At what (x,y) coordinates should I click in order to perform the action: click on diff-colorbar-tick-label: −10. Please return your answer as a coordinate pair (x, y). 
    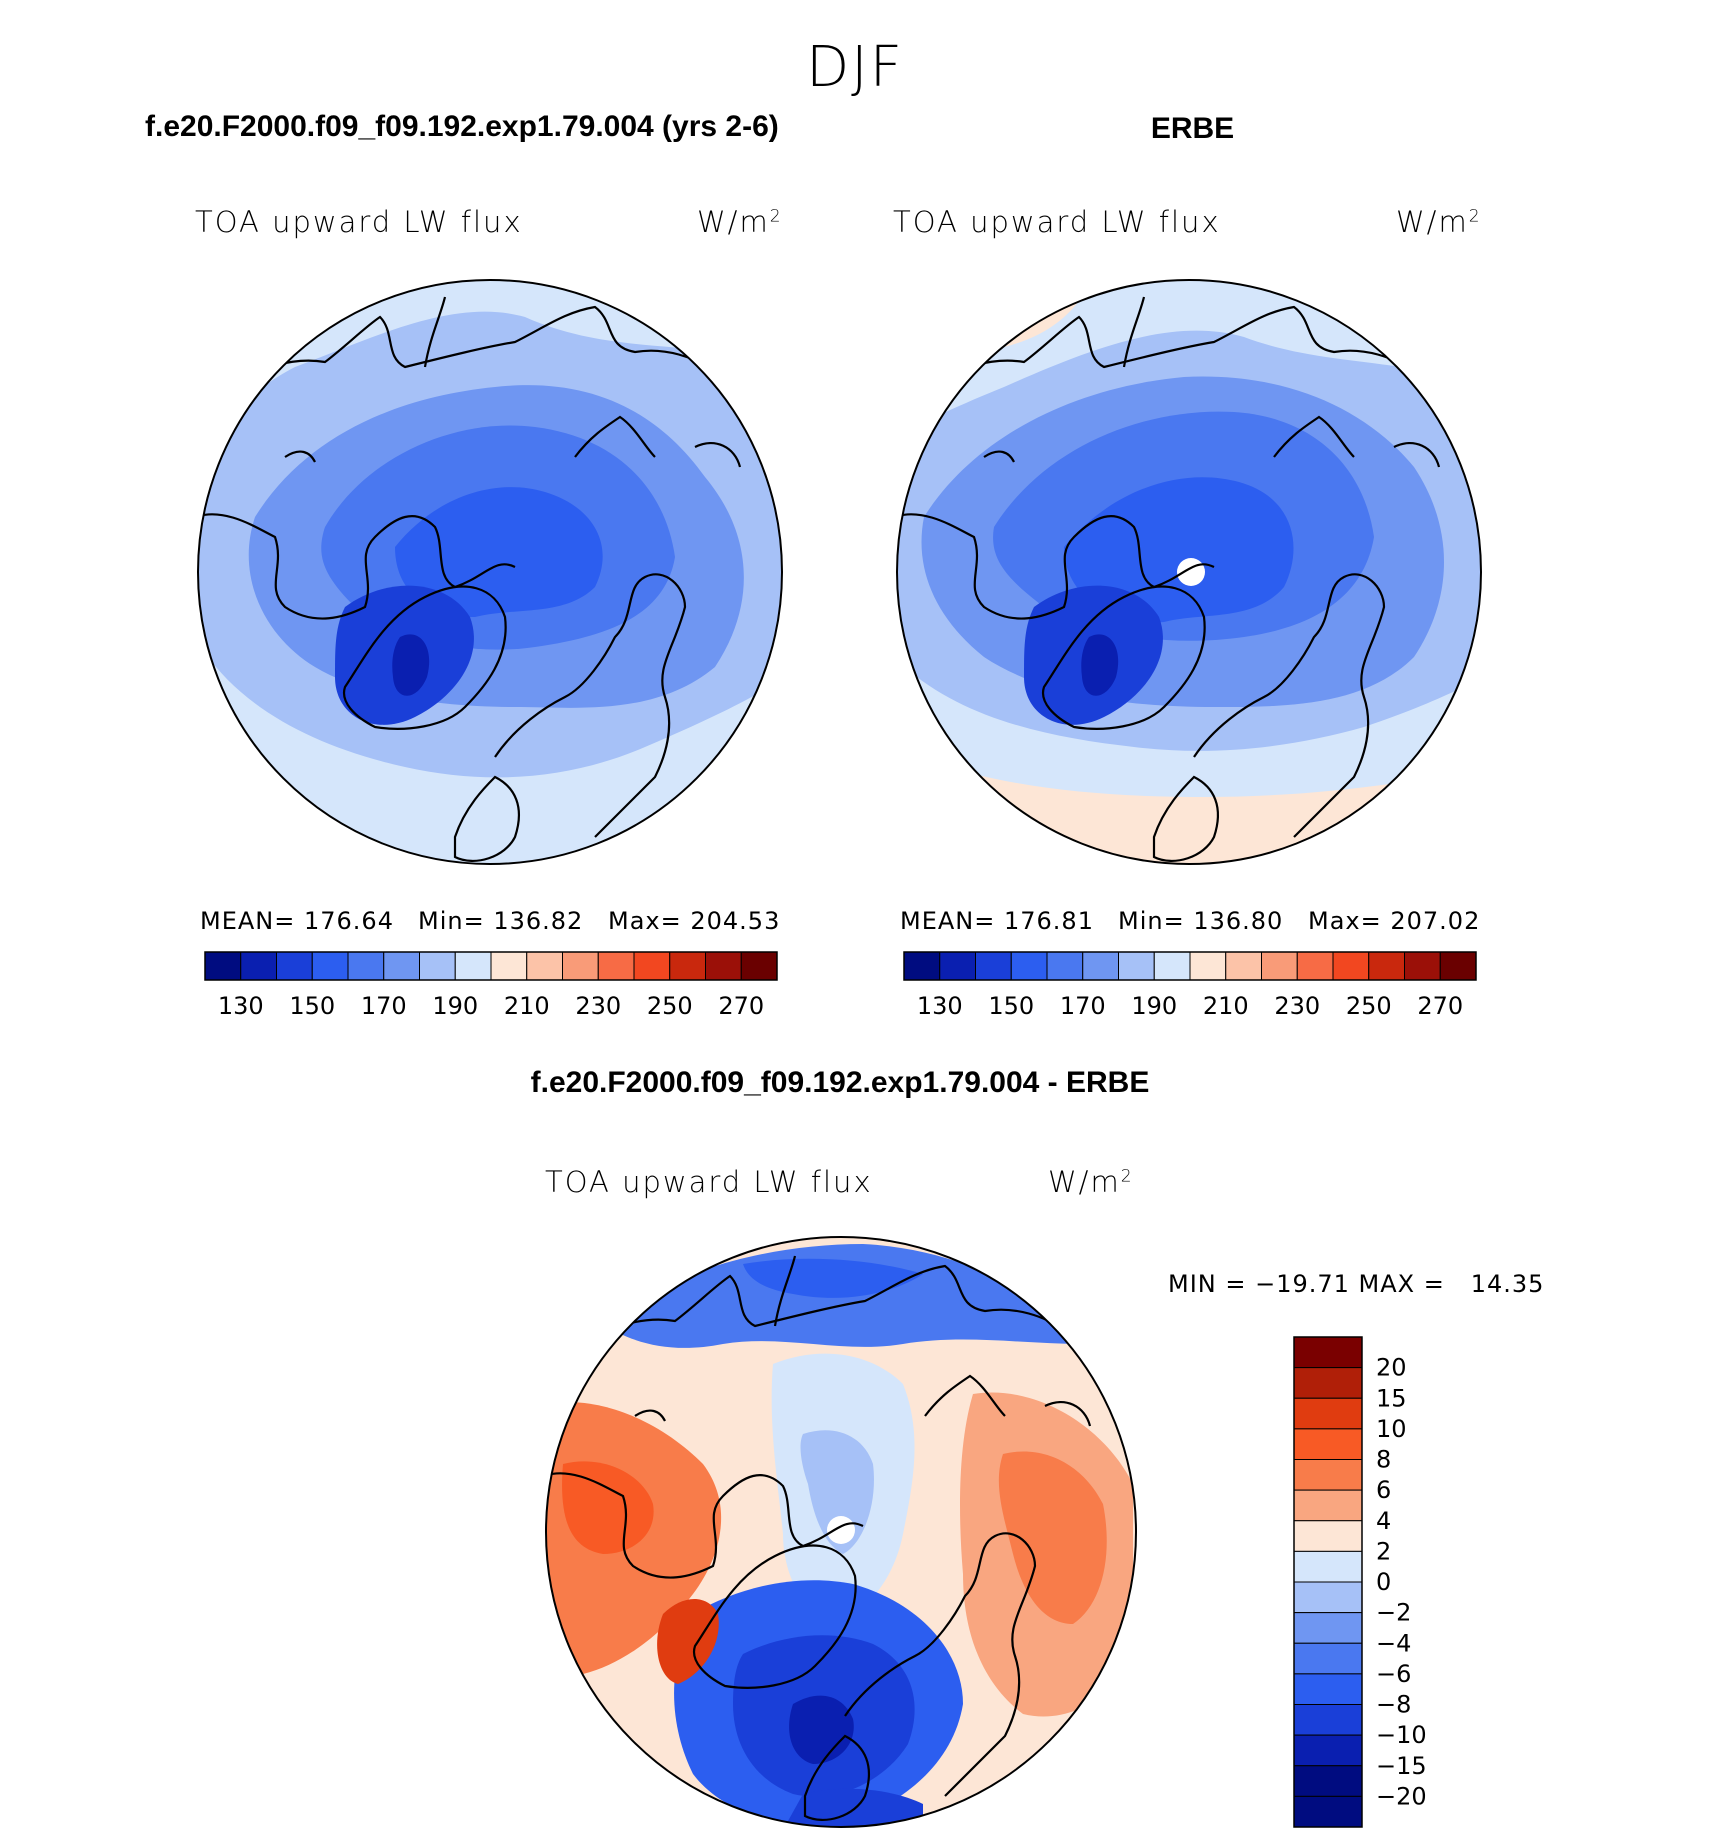
    Looking at the image, I should click on (1401, 1735).